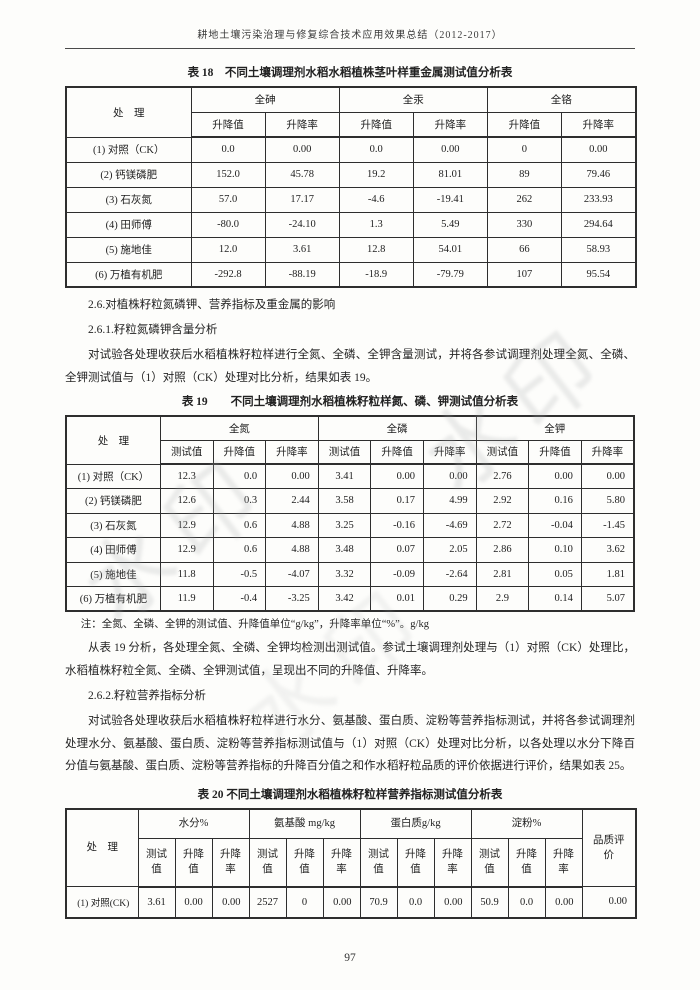 This screenshot has height=990, width=700. I want to click on table-cell: 0.01, so click(397, 599).